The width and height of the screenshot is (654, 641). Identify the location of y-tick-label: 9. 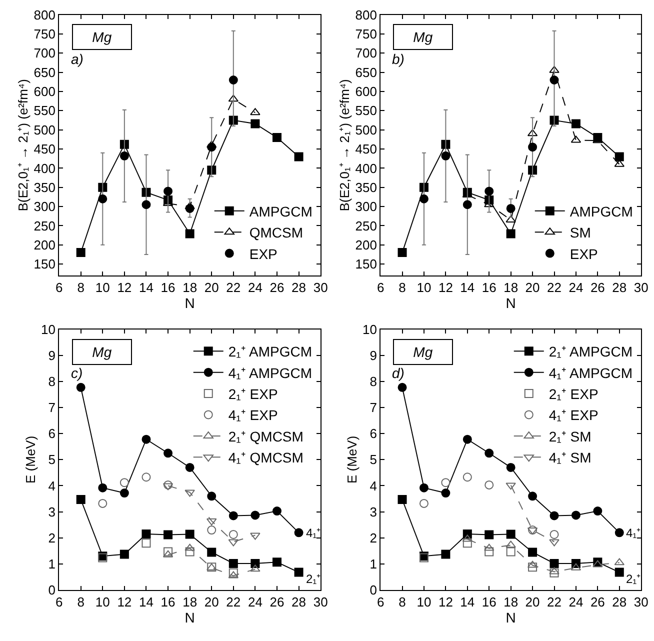
(52, 355).